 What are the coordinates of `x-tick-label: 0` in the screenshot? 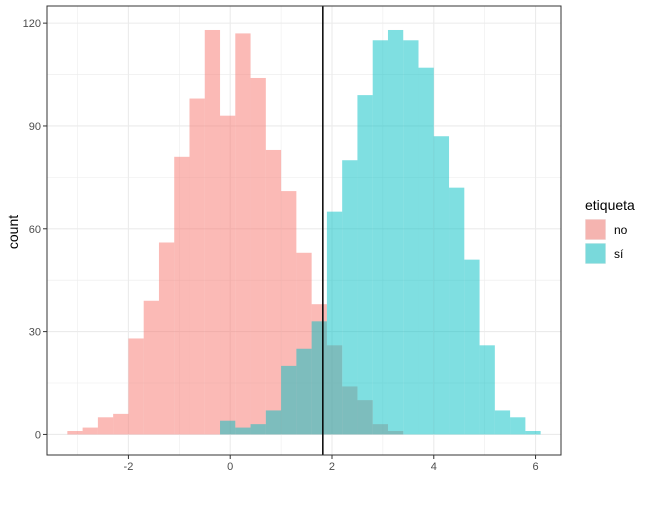 It's located at (230, 467).